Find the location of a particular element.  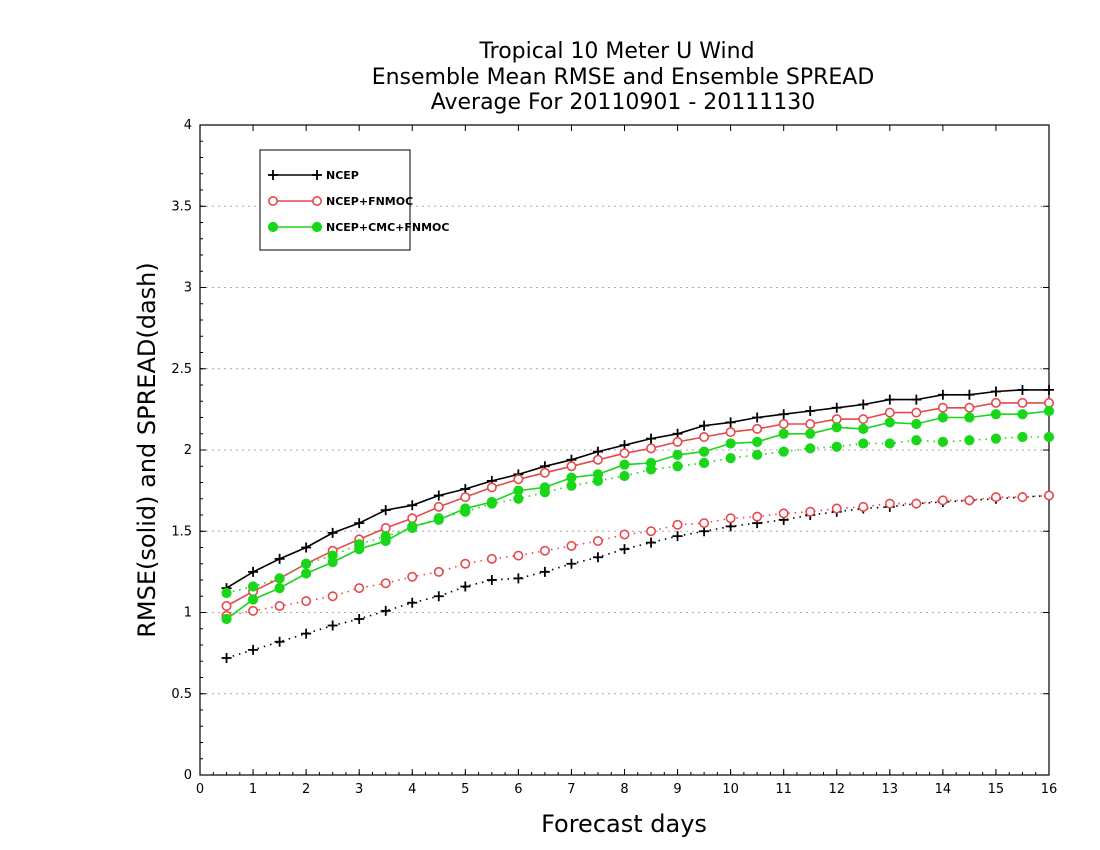

legend-marker-ncep-cmc-fnmoc is located at coordinates (317, 227).